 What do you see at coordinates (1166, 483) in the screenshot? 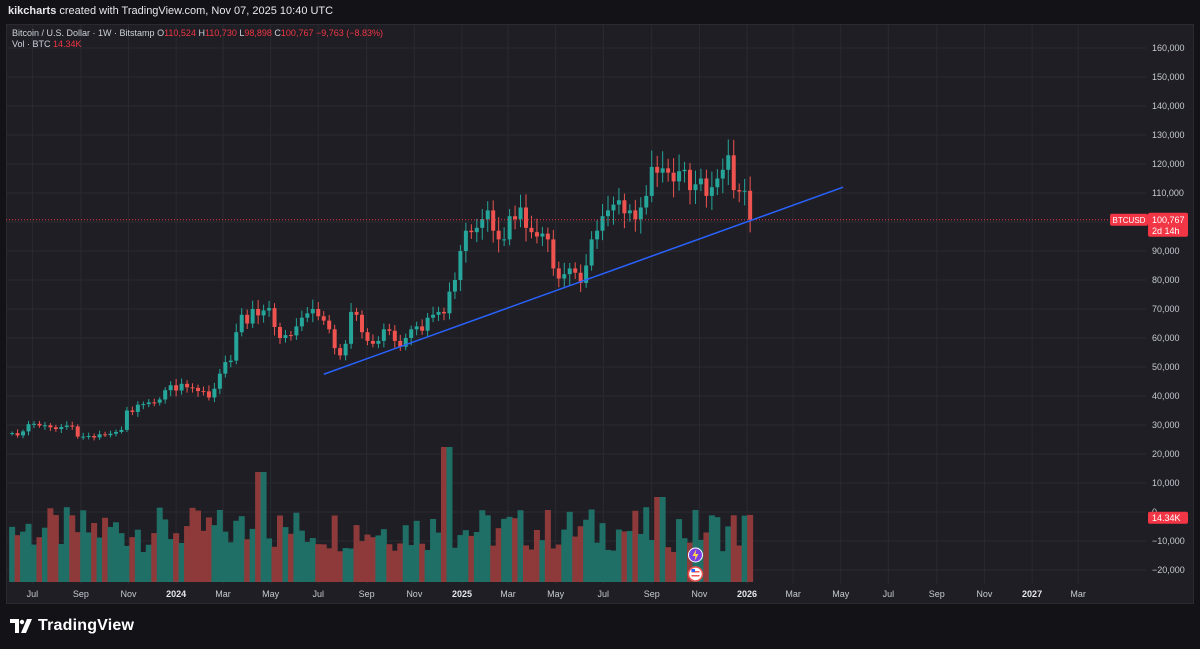
I see `y-tick-label: 10,000` at bounding box center [1166, 483].